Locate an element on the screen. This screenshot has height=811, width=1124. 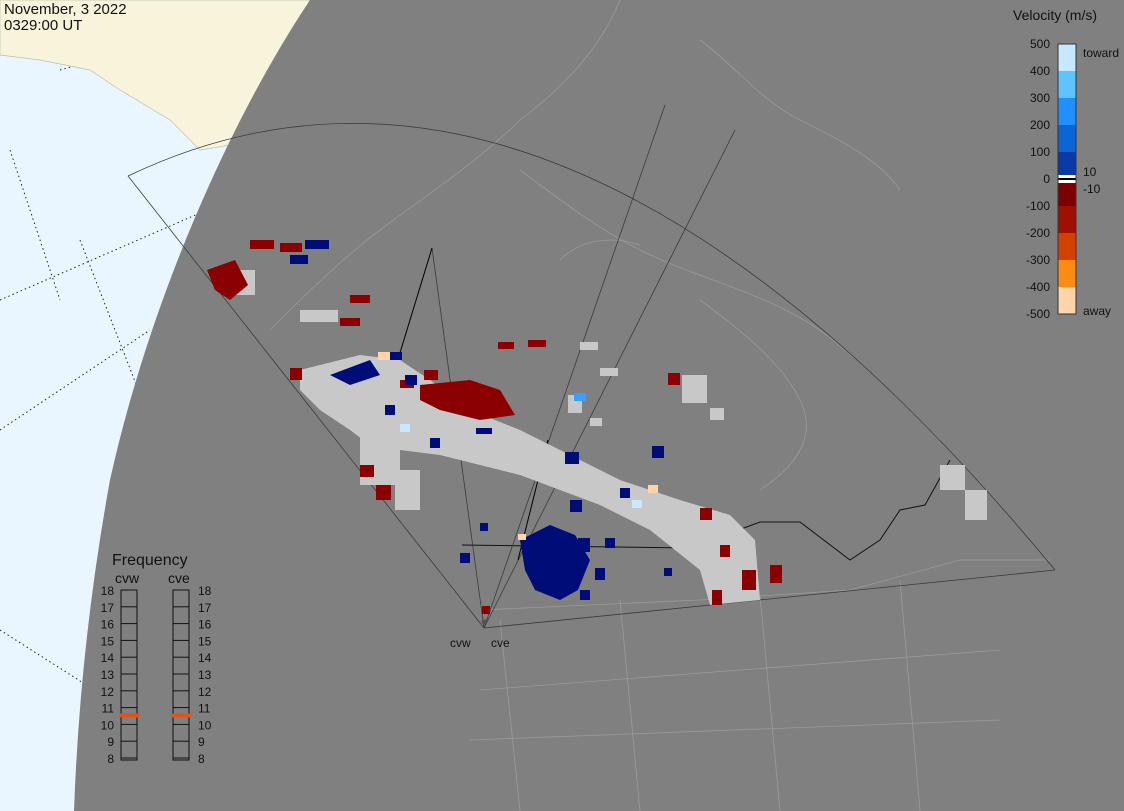
radar-label-cve: cve is located at coordinates (500, 643).